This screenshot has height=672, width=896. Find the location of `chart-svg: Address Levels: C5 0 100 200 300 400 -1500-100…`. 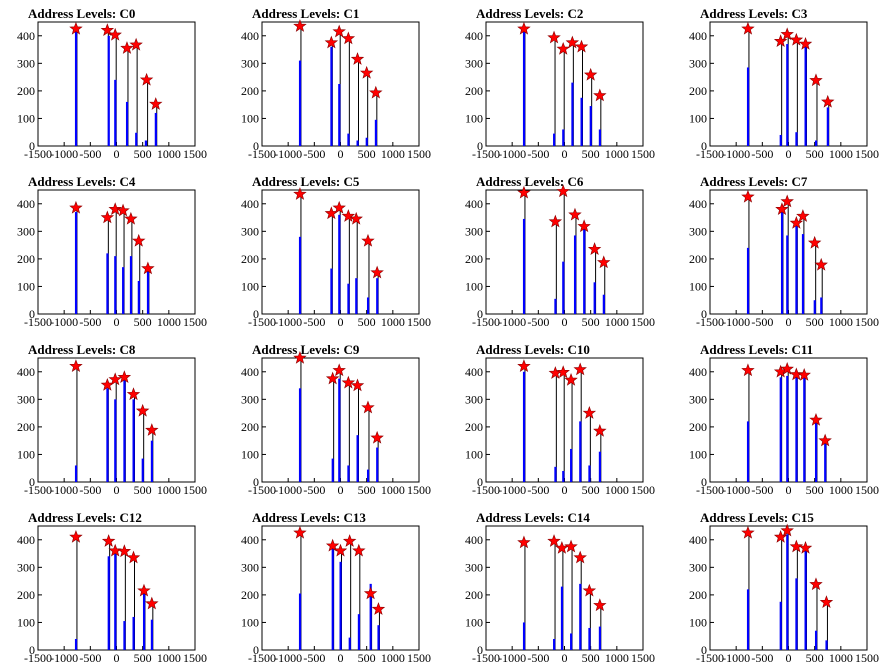

chart-svg: Address Levels: C5 0 100 200 300 400 -1500-100… is located at coordinates (336, 251).